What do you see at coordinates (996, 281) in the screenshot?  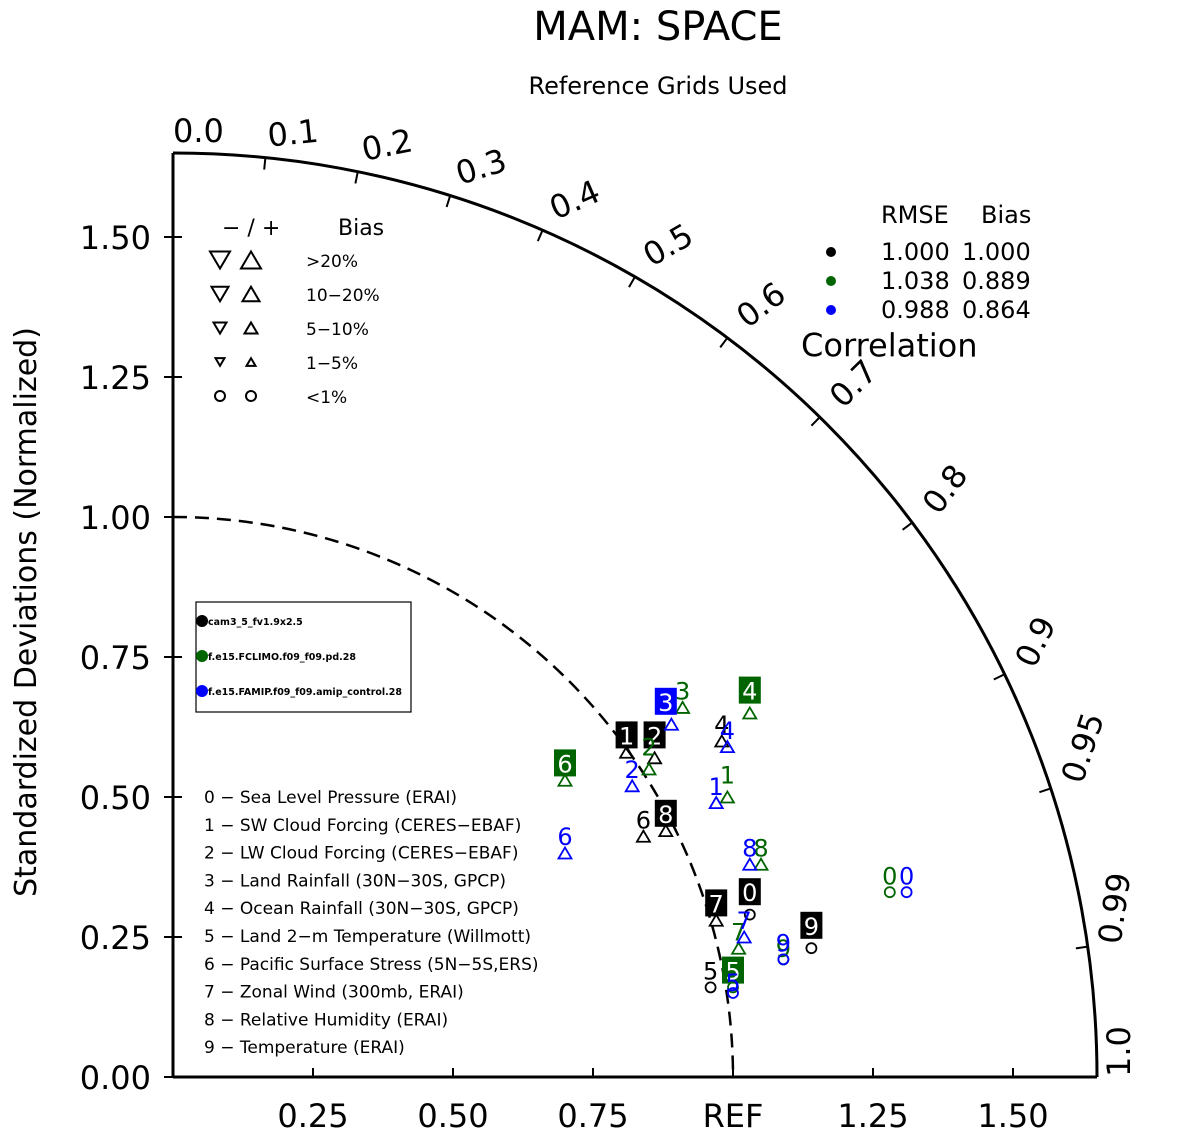 I see `bias-value: 0.889` at bounding box center [996, 281].